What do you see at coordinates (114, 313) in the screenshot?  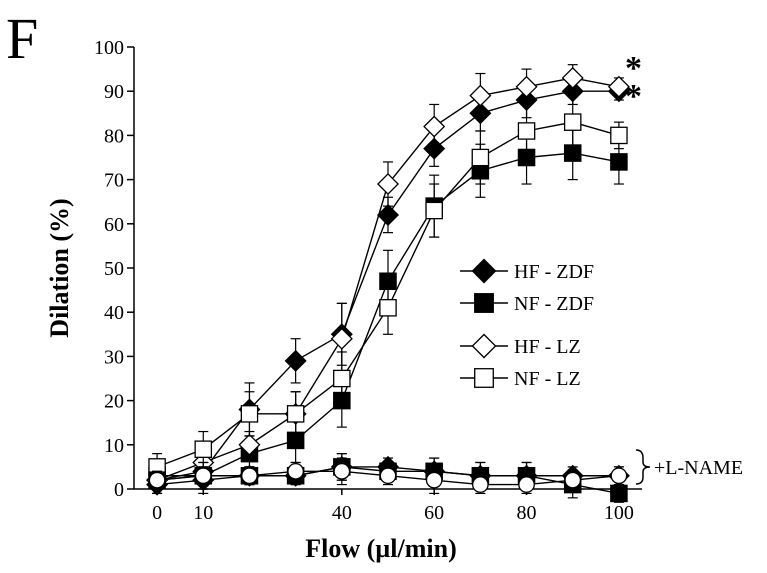 I see `y-tick-label: 40` at bounding box center [114, 313].